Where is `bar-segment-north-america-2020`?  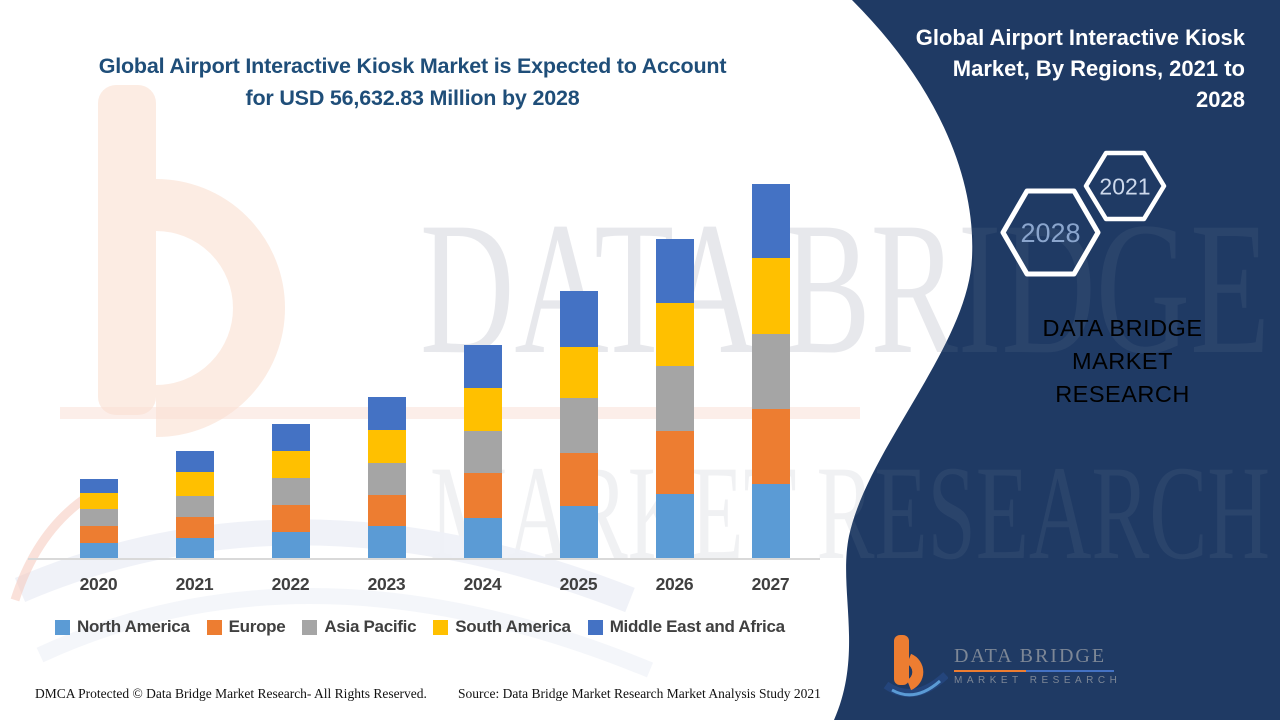
bar-segment-north-america-2020 is located at coordinates (98, 551).